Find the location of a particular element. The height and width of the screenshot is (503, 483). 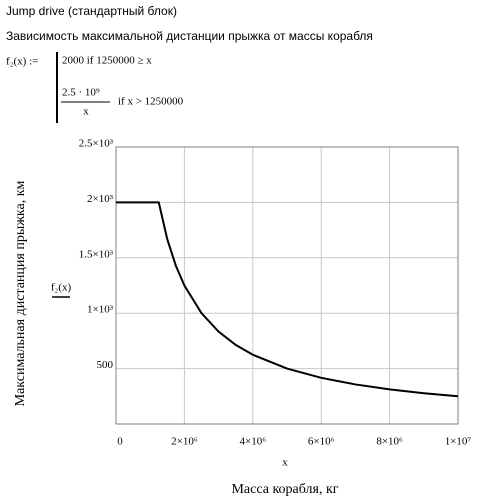

series-label: f₂(x) is located at coordinates (61, 288).